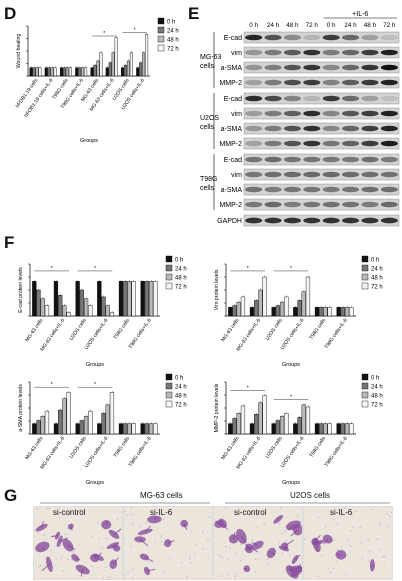 This screenshot has height=581, width=402. Describe the element at coordinates (140, 334) in the screenshot. I see `x-tick-label: T98G cells+IL-6` at that location.